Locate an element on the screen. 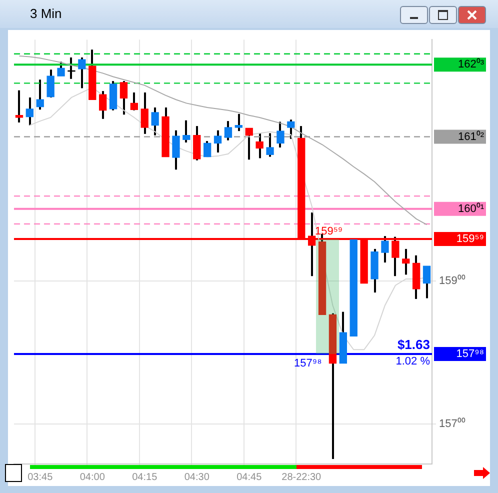  ref-line-label: 160⁰¹ is located at coordinates (471, 208).